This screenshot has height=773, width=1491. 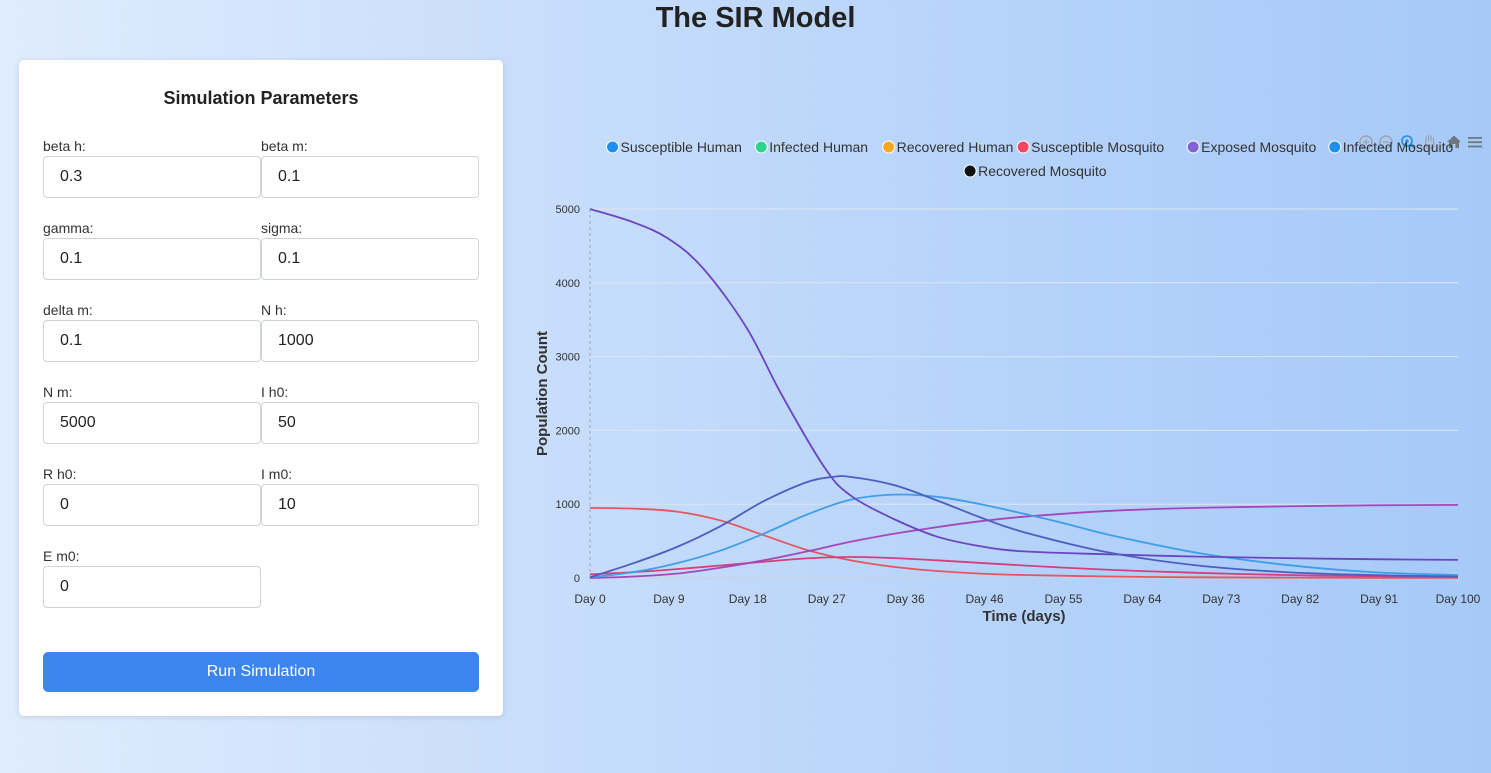 What do you see at coordinates (1458, 599) in the screenshot?
I see `x-tick-label: Day 100` at bounding box center [1458, 599].